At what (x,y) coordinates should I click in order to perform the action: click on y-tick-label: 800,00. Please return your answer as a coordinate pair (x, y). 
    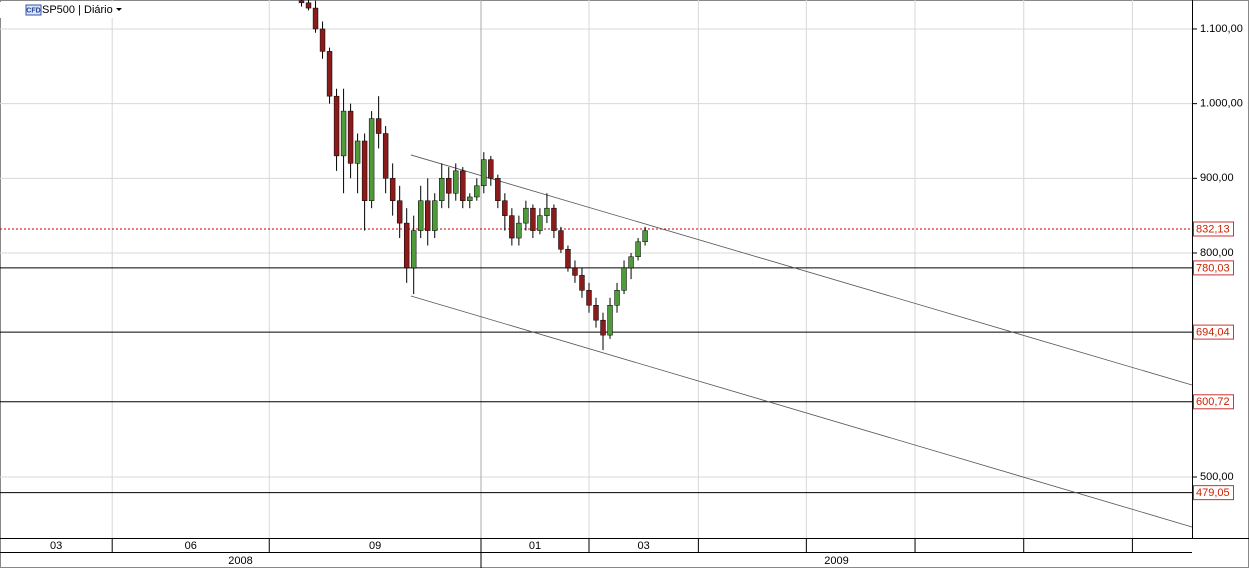
    Looking at the image, I should click on (1217, 253).